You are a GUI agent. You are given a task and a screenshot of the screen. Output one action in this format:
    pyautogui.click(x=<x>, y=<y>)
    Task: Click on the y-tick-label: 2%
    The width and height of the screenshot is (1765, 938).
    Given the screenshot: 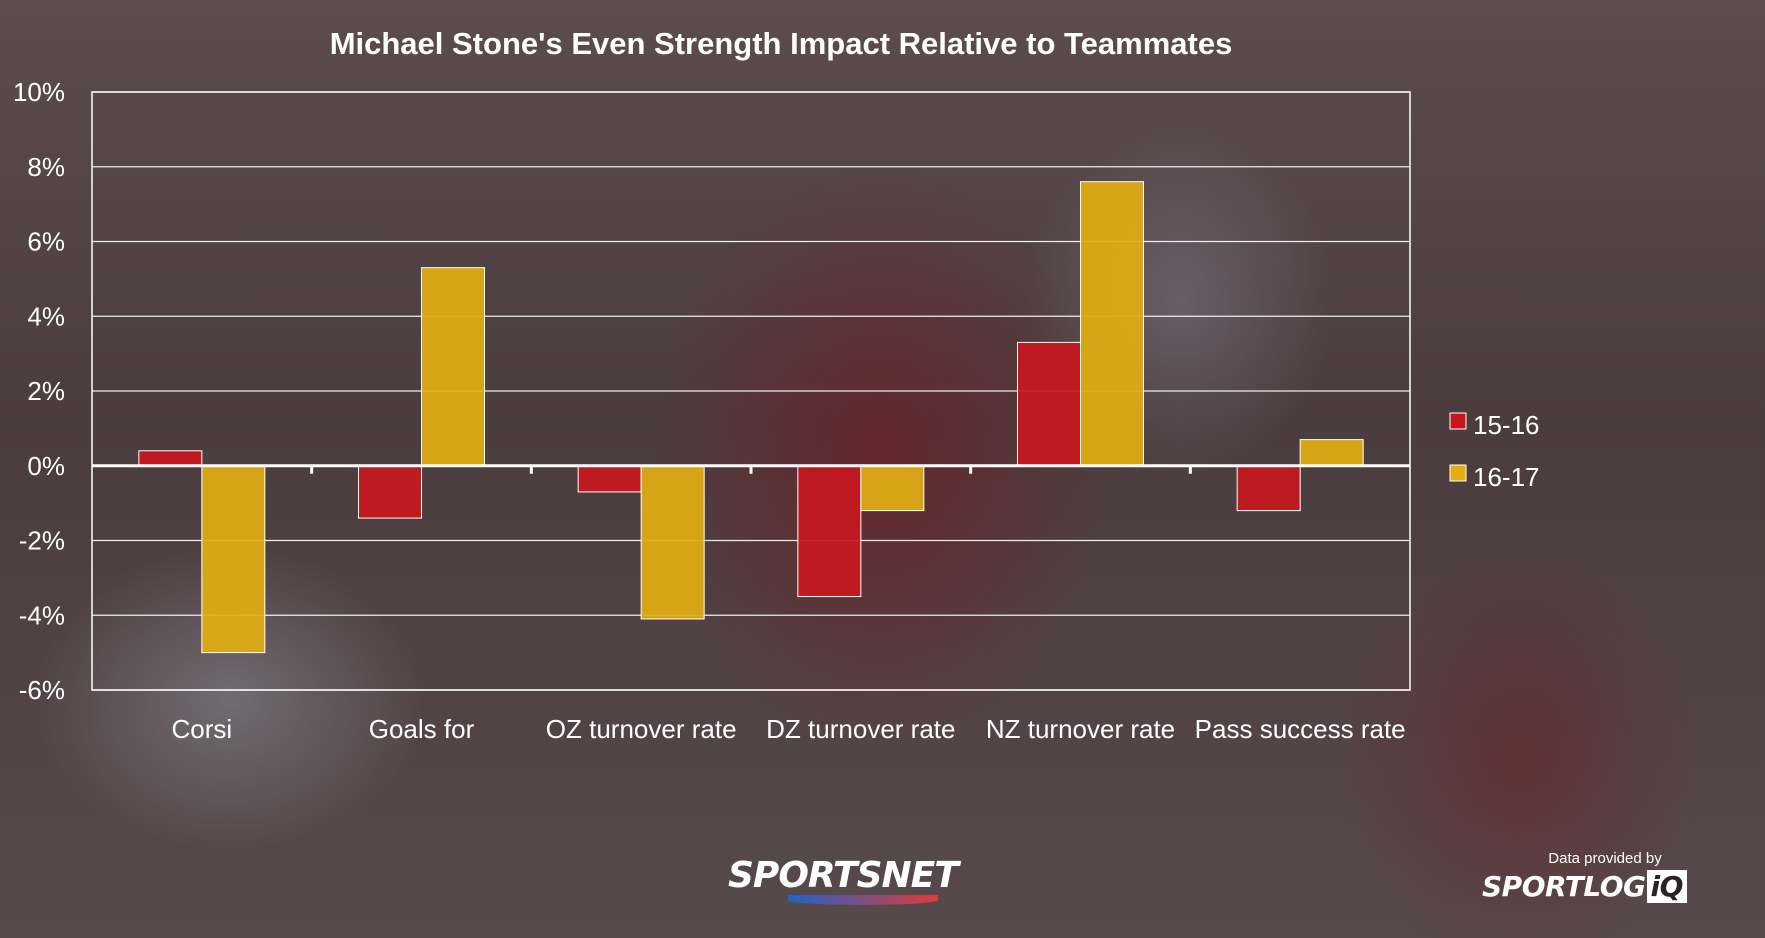 What is the action you would take?
    pyautogui.click(x=46, y=391)
    